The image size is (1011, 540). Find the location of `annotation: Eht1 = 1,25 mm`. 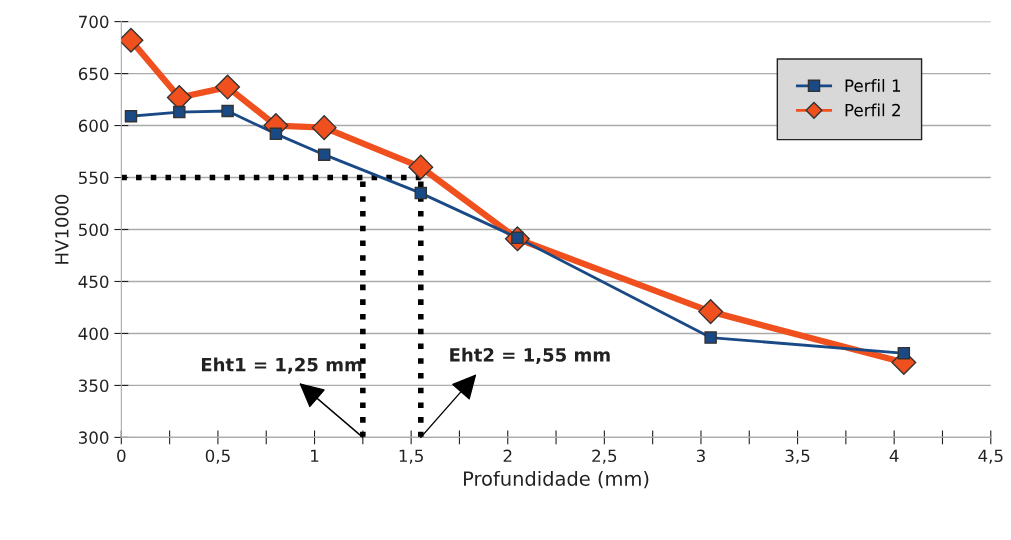

annotation: Eht1 = 1,25 mm is located at coordinates (281, 365).